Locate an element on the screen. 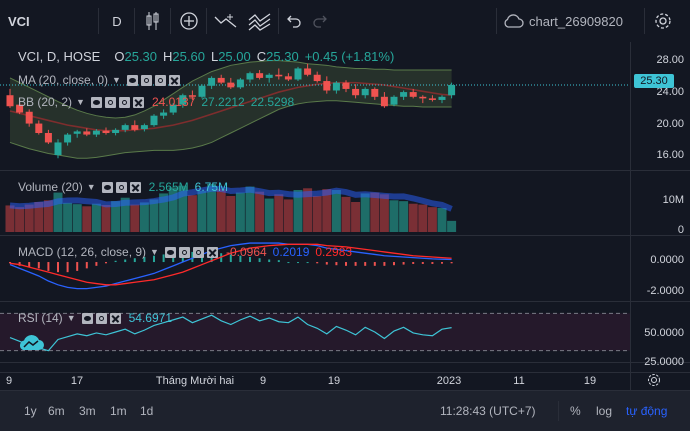  volume-value-1: 2.565M is located at coordinates (168, 187).